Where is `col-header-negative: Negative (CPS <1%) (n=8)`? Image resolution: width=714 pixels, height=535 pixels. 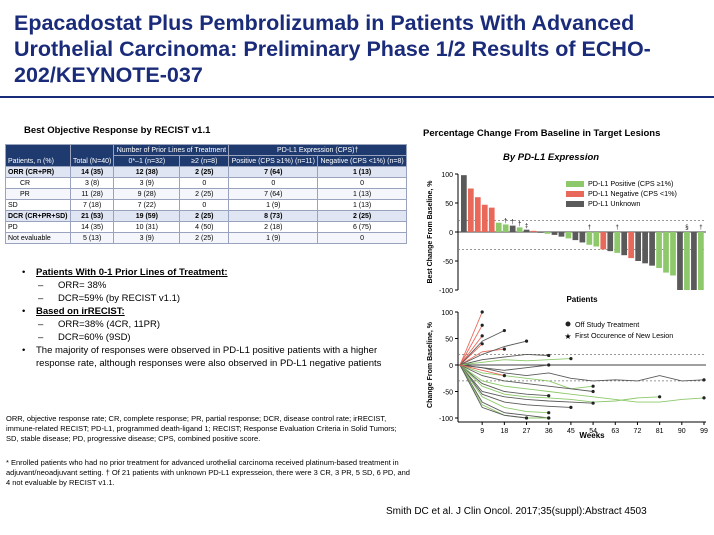 col-header-negative: Negative (CPS <1%) (n=8) is located at coordinates (362, 161).